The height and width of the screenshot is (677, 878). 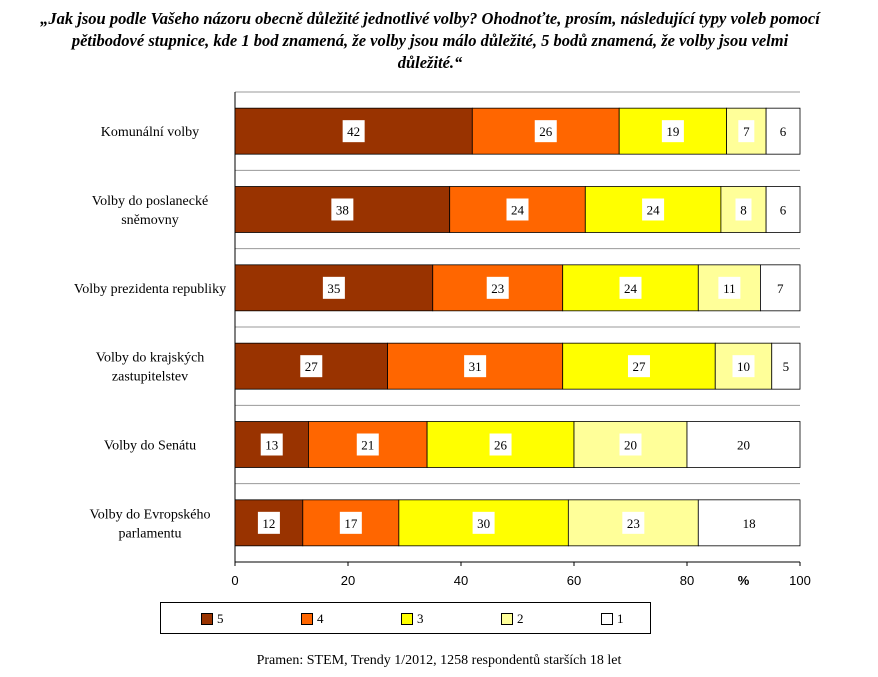 What do you see at coordinates (150, 220) in the screenshot?
I see `category-label: sněmovny` at bounding box center [150, 220].